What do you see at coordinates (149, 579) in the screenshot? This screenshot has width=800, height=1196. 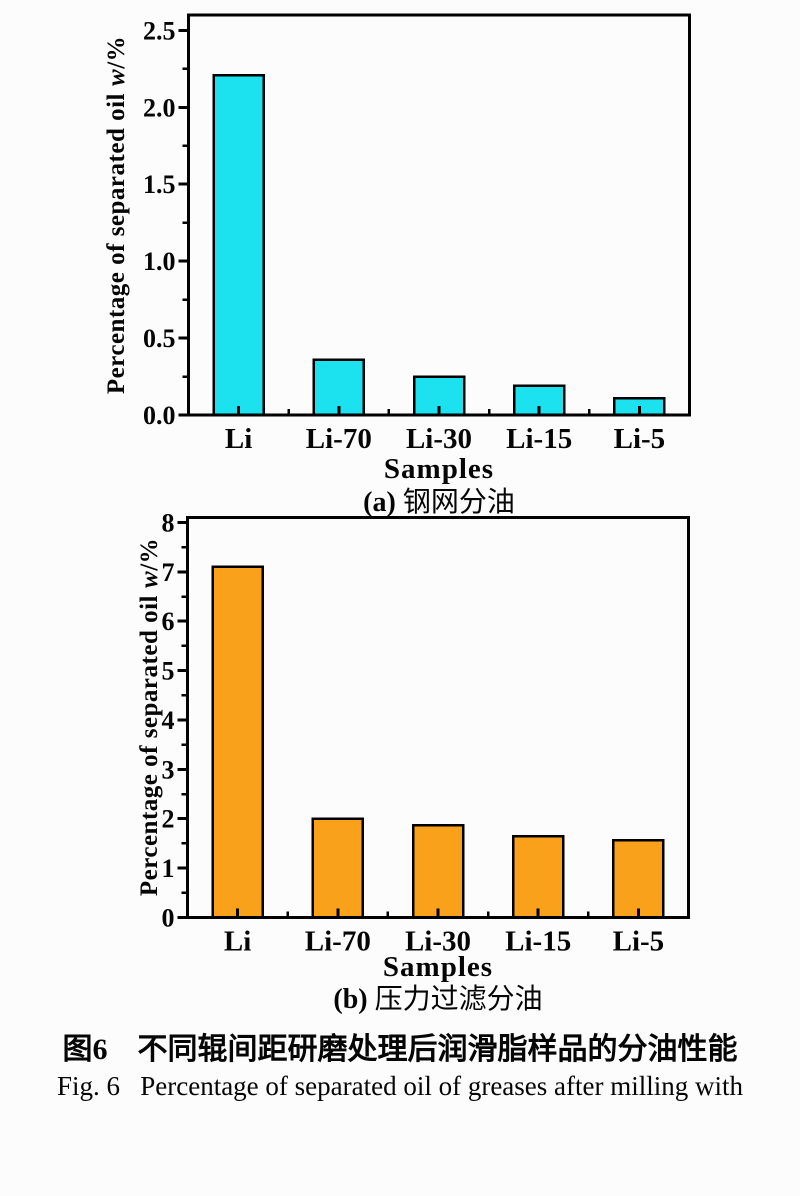 I see `y-axis-title-b-variable: w` at bounding box center [149, 579].